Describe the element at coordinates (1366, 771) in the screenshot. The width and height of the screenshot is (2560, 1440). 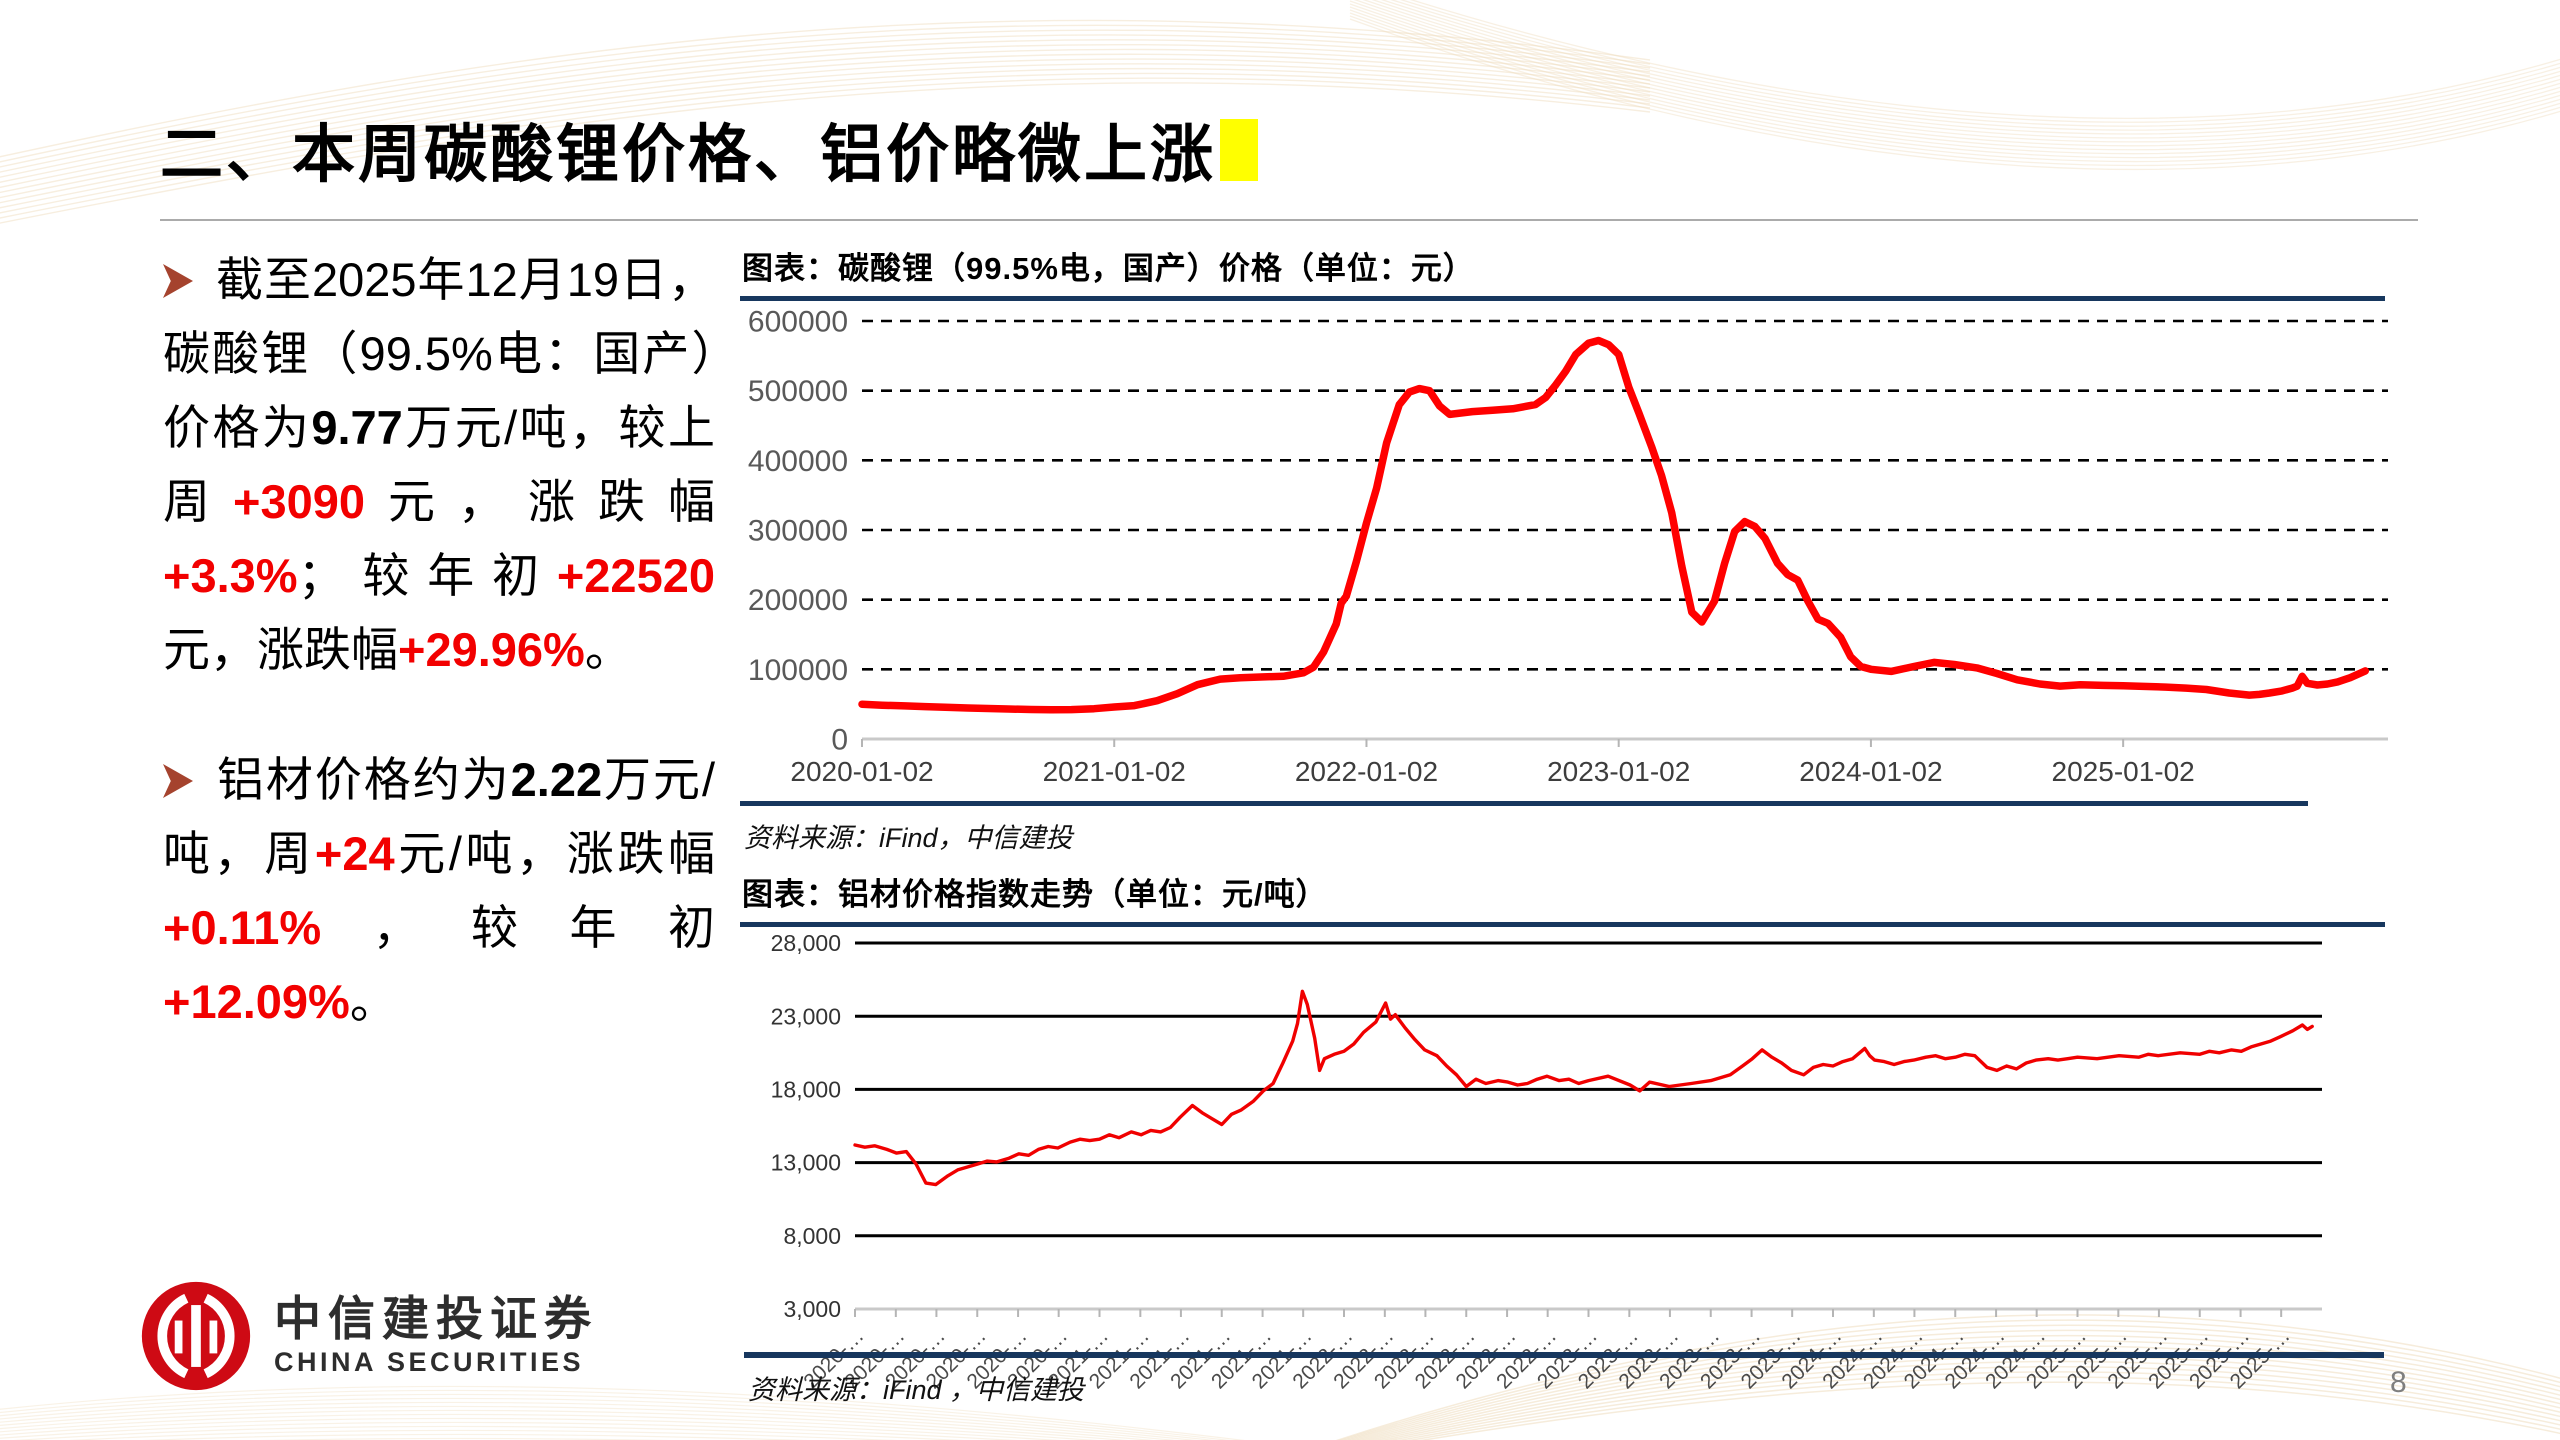
I see `svg-text: 2022-01-02` at that location.